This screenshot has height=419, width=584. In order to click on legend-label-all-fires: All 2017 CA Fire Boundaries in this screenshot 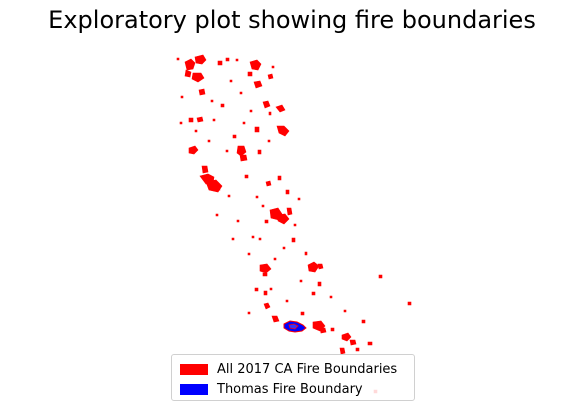, I will do `click(307, 369)`.